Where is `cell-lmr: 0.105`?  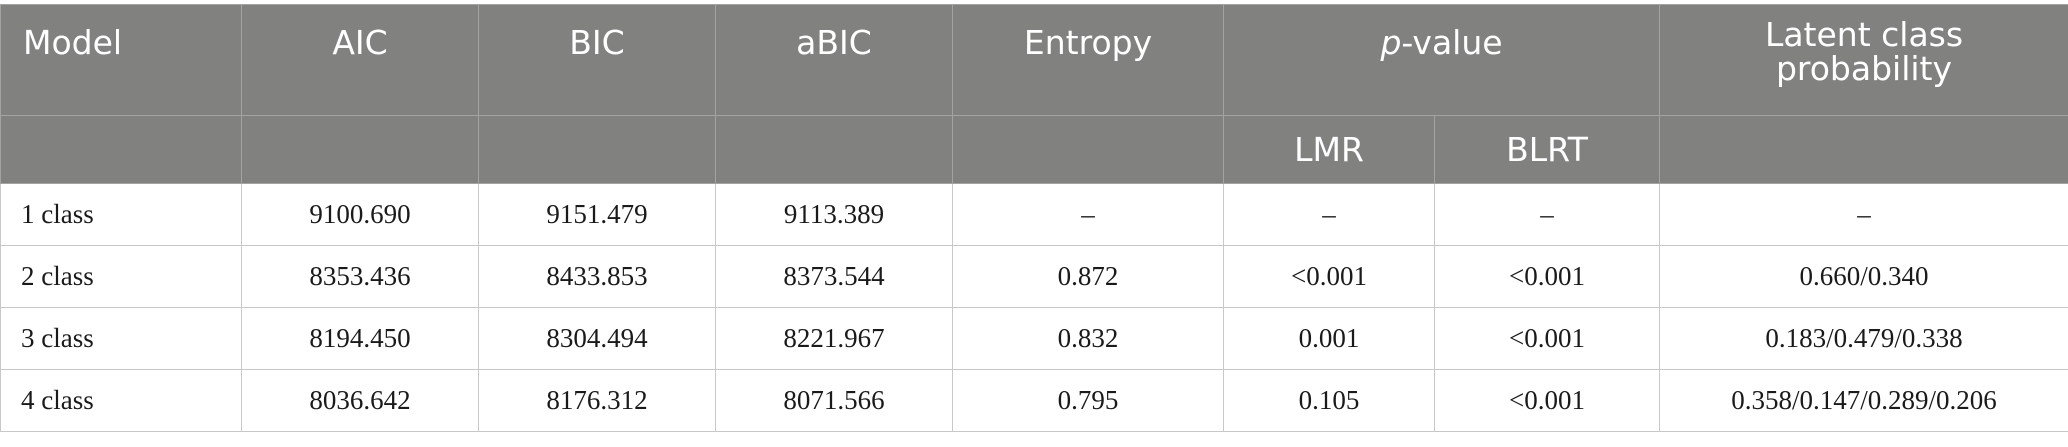 cell-lmr: 0.105 is located at coordinates (1329, 400).